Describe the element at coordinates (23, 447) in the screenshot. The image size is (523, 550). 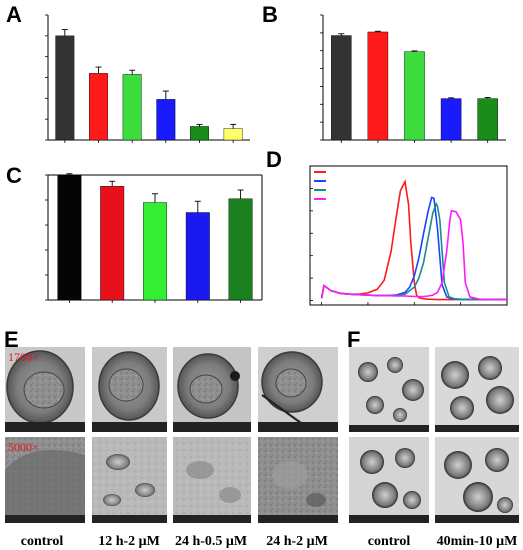
I see `magnification-high-label: 5000×` at that location.